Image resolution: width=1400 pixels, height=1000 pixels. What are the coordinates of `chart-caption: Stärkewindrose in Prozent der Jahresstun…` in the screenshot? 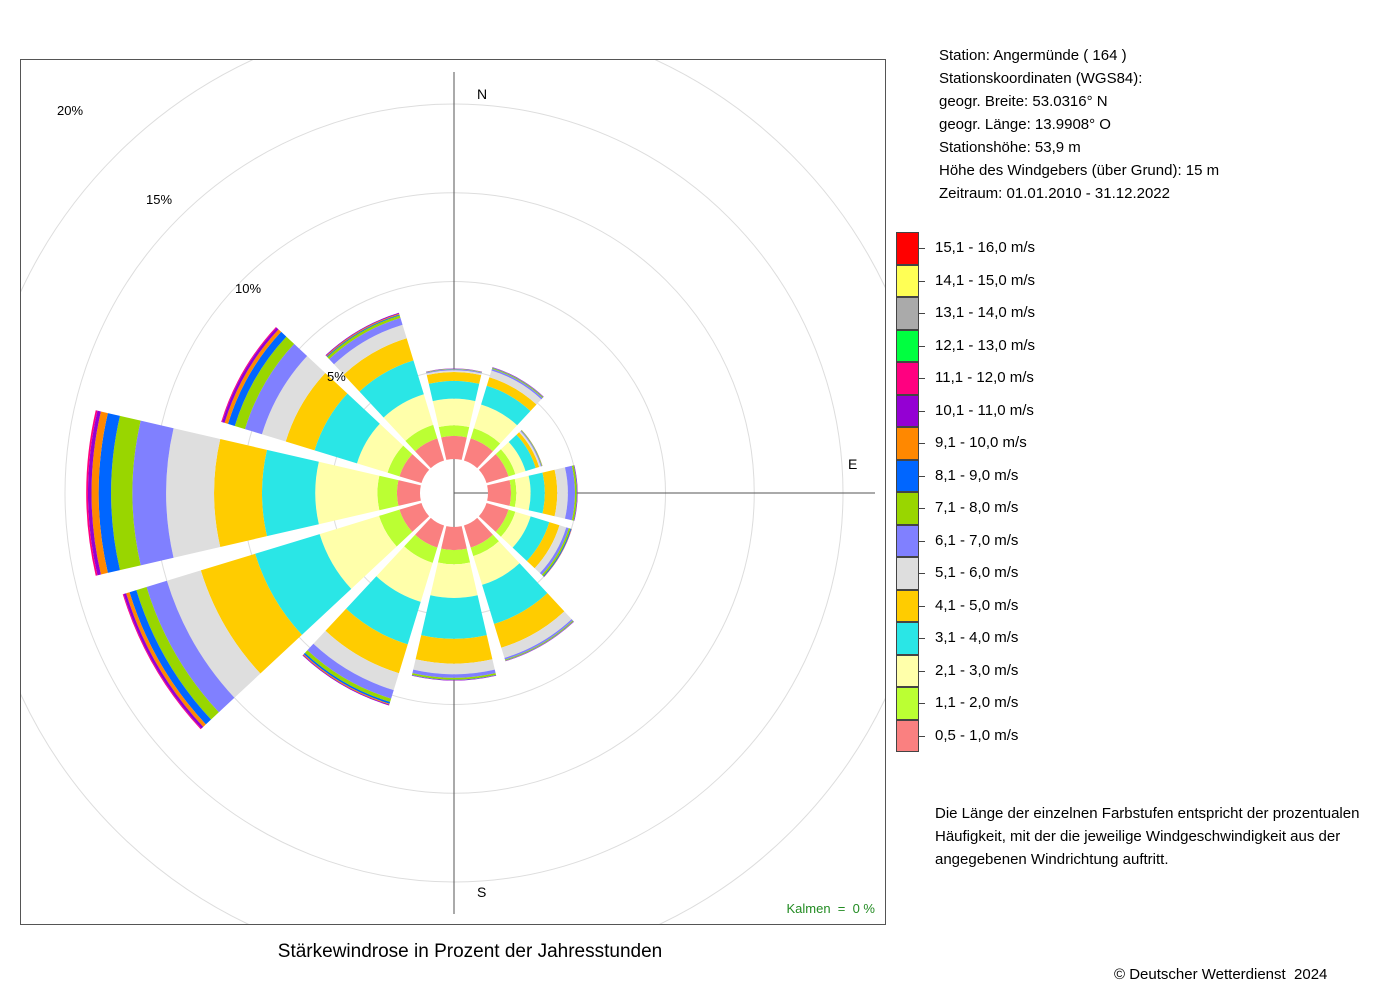 It's located at (470, 951).